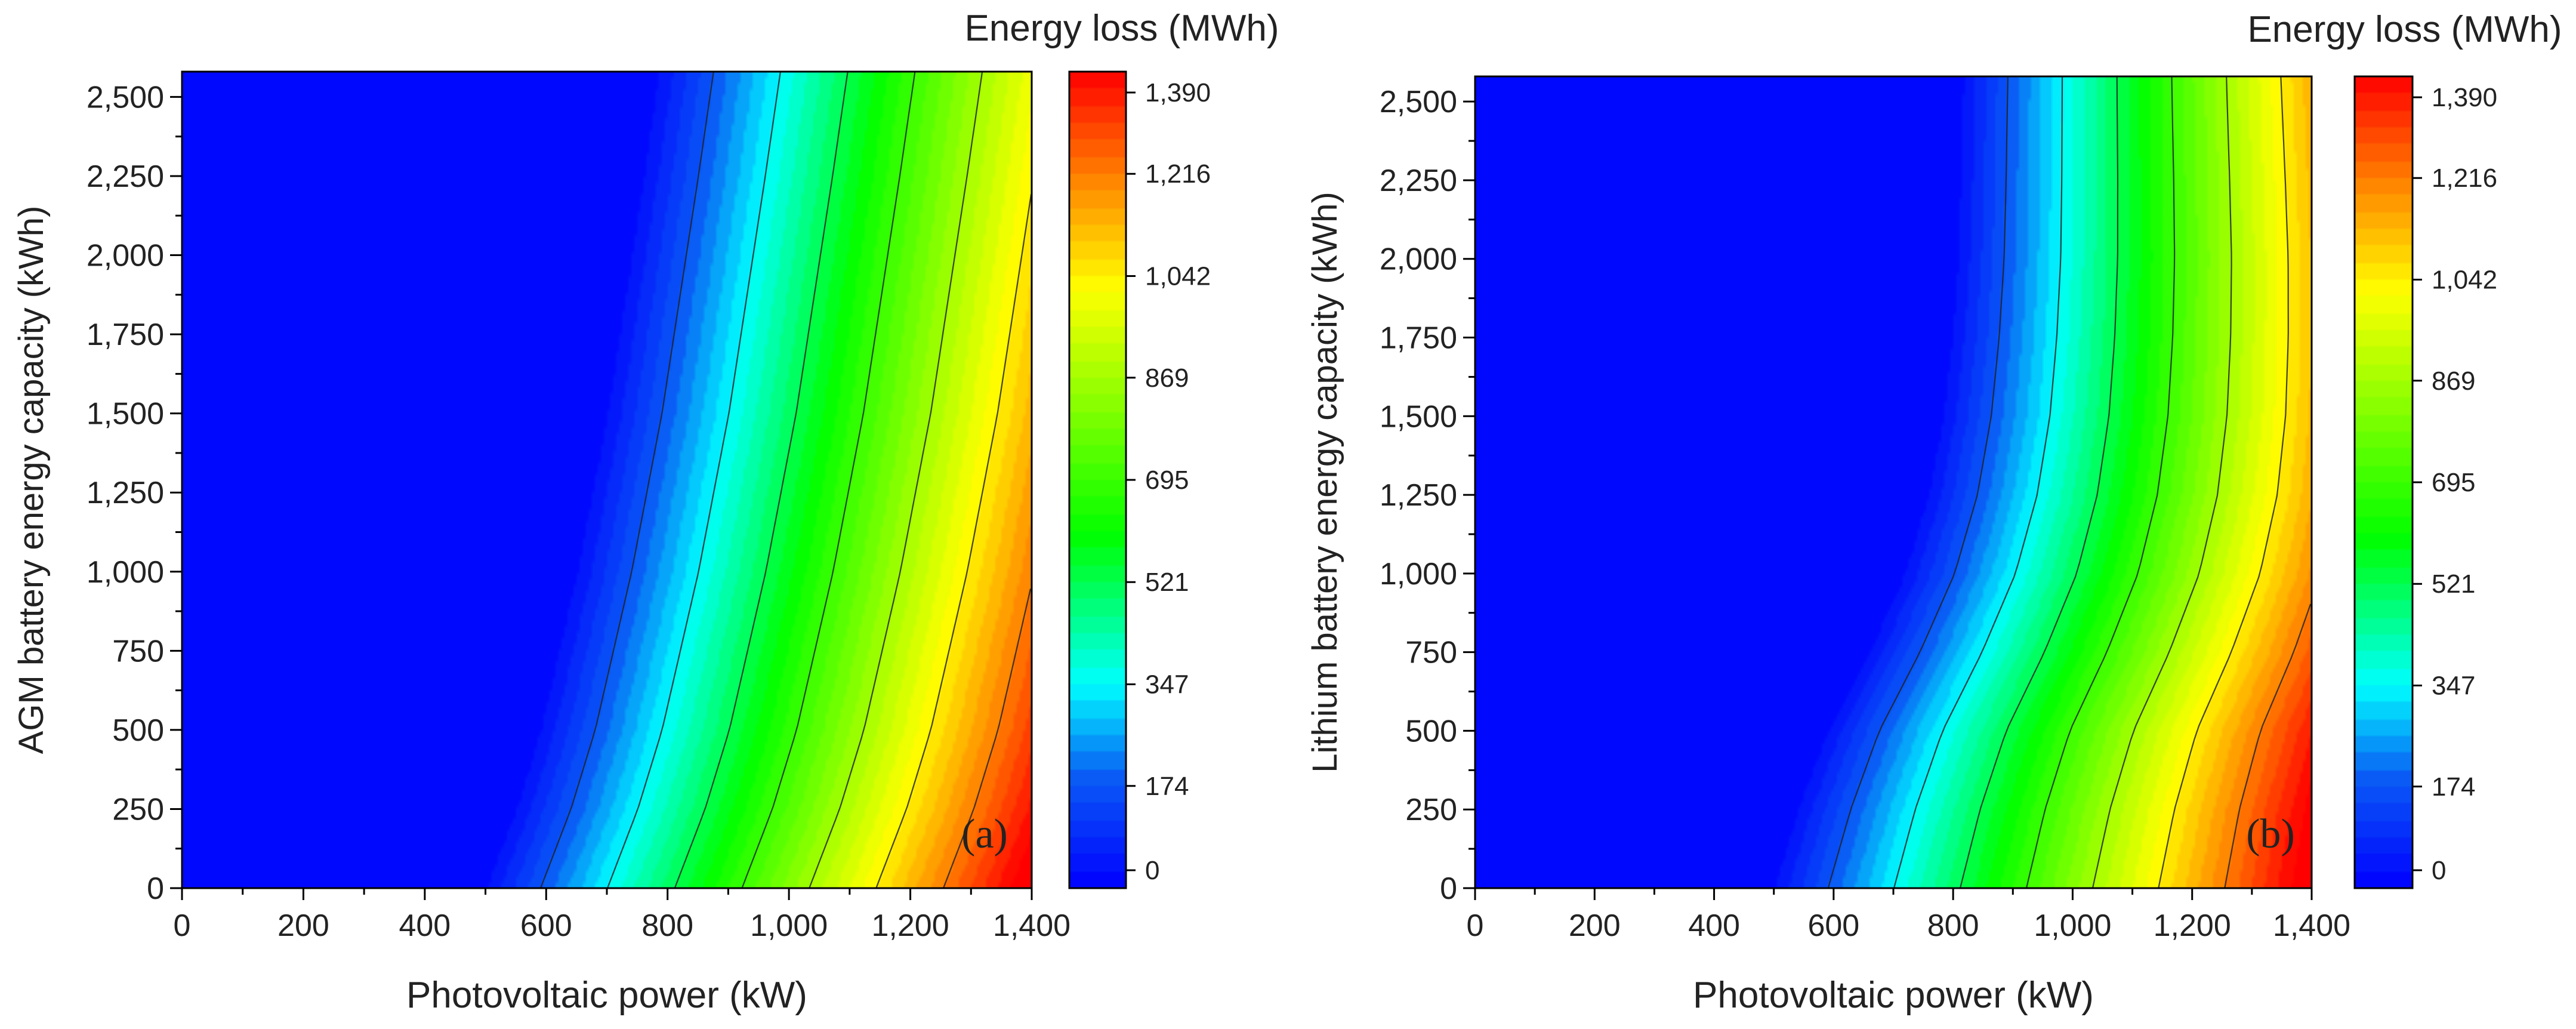  What do you see at coordinates (31, 480) in the screenshot?
I see `y-axis-title-a: AGM battery energy capacity (kWh)` at bounding box center [31, 480].